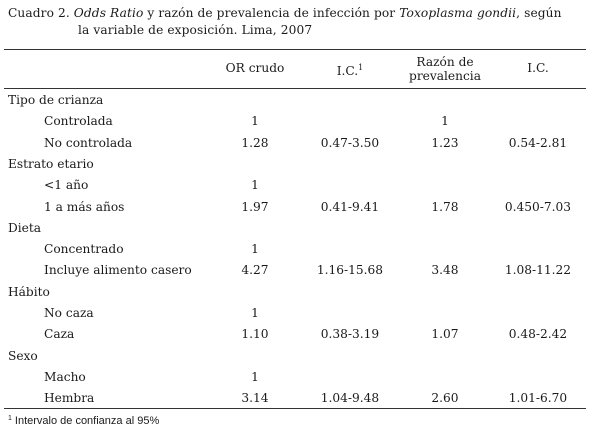  I want to click on table-group-row: Hábito, so click(295, 292).